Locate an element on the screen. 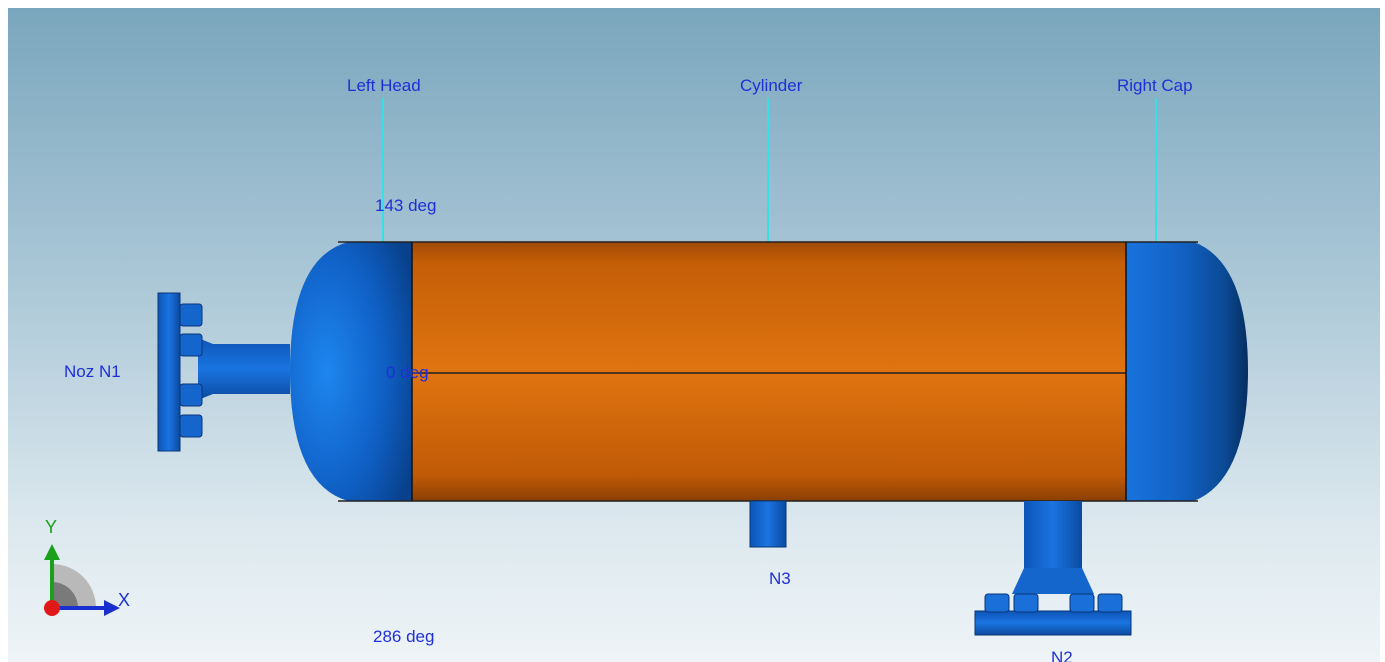 The image size is (1385, 662). right-cap is located at coordinates (1187, 371).